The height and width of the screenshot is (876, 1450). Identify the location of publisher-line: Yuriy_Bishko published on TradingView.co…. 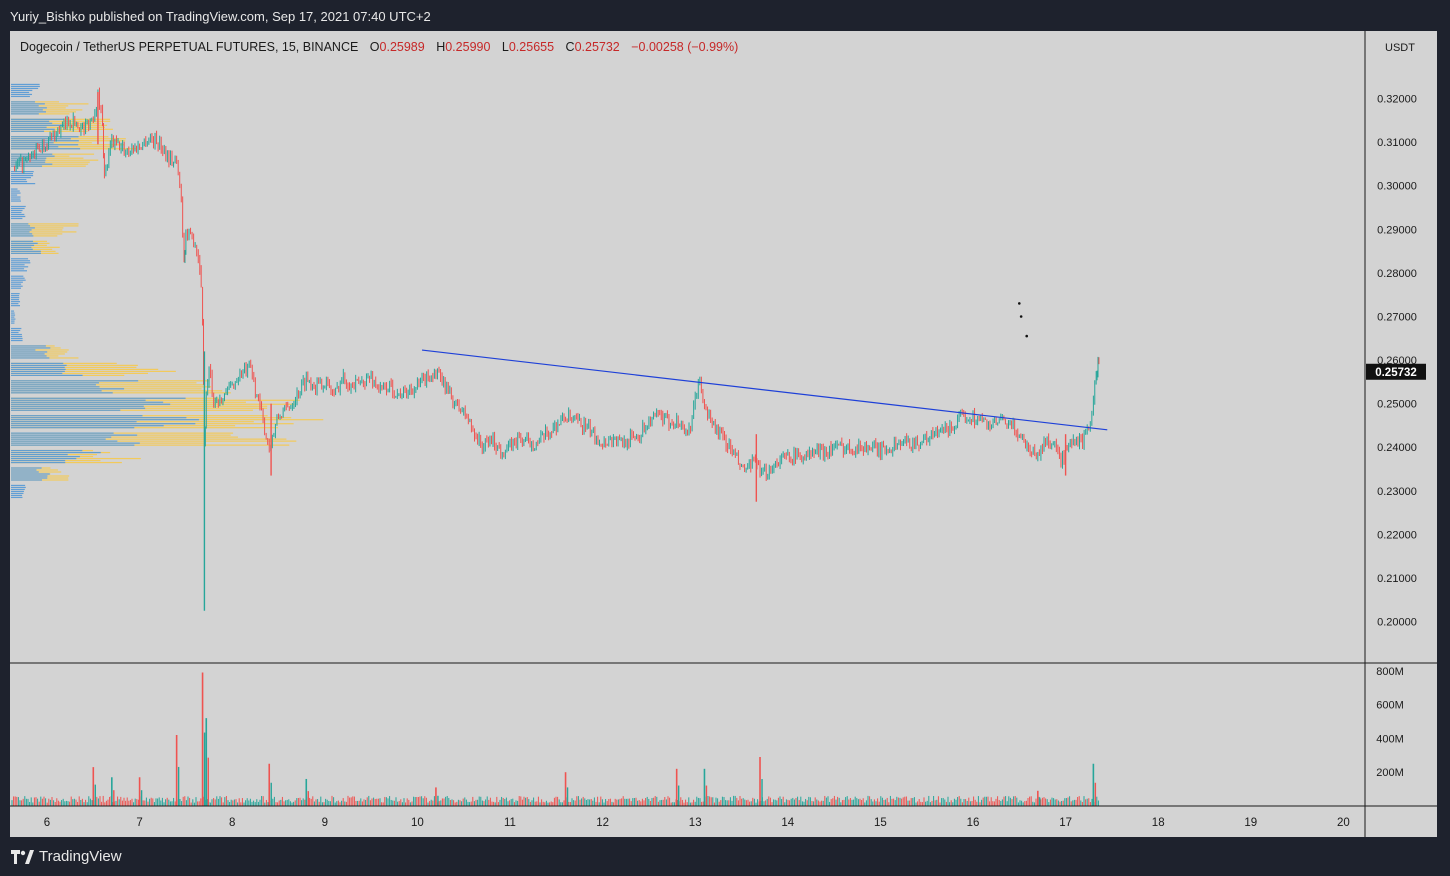
(220, 16).